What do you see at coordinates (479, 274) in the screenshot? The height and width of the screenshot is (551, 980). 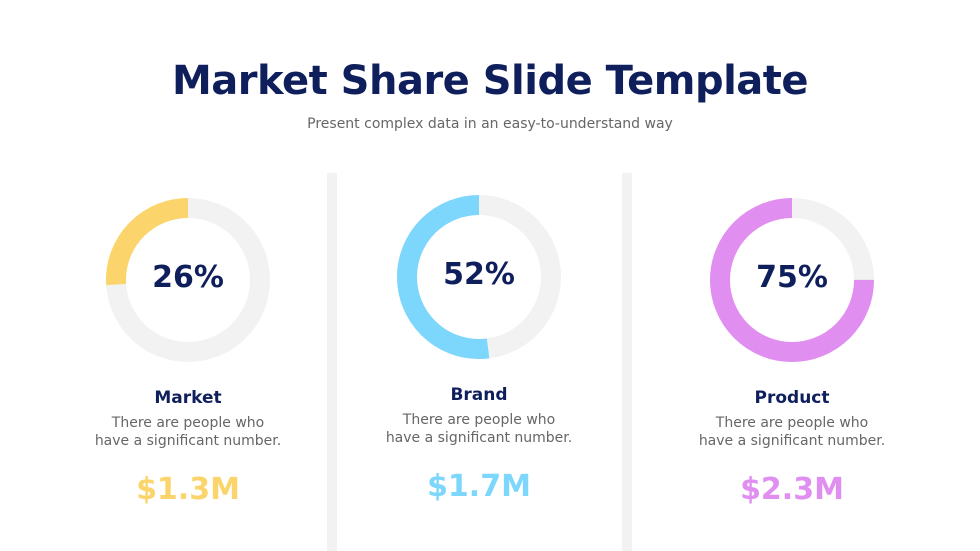 I see `percent-label: 52%` at bounding box center [479, 274].